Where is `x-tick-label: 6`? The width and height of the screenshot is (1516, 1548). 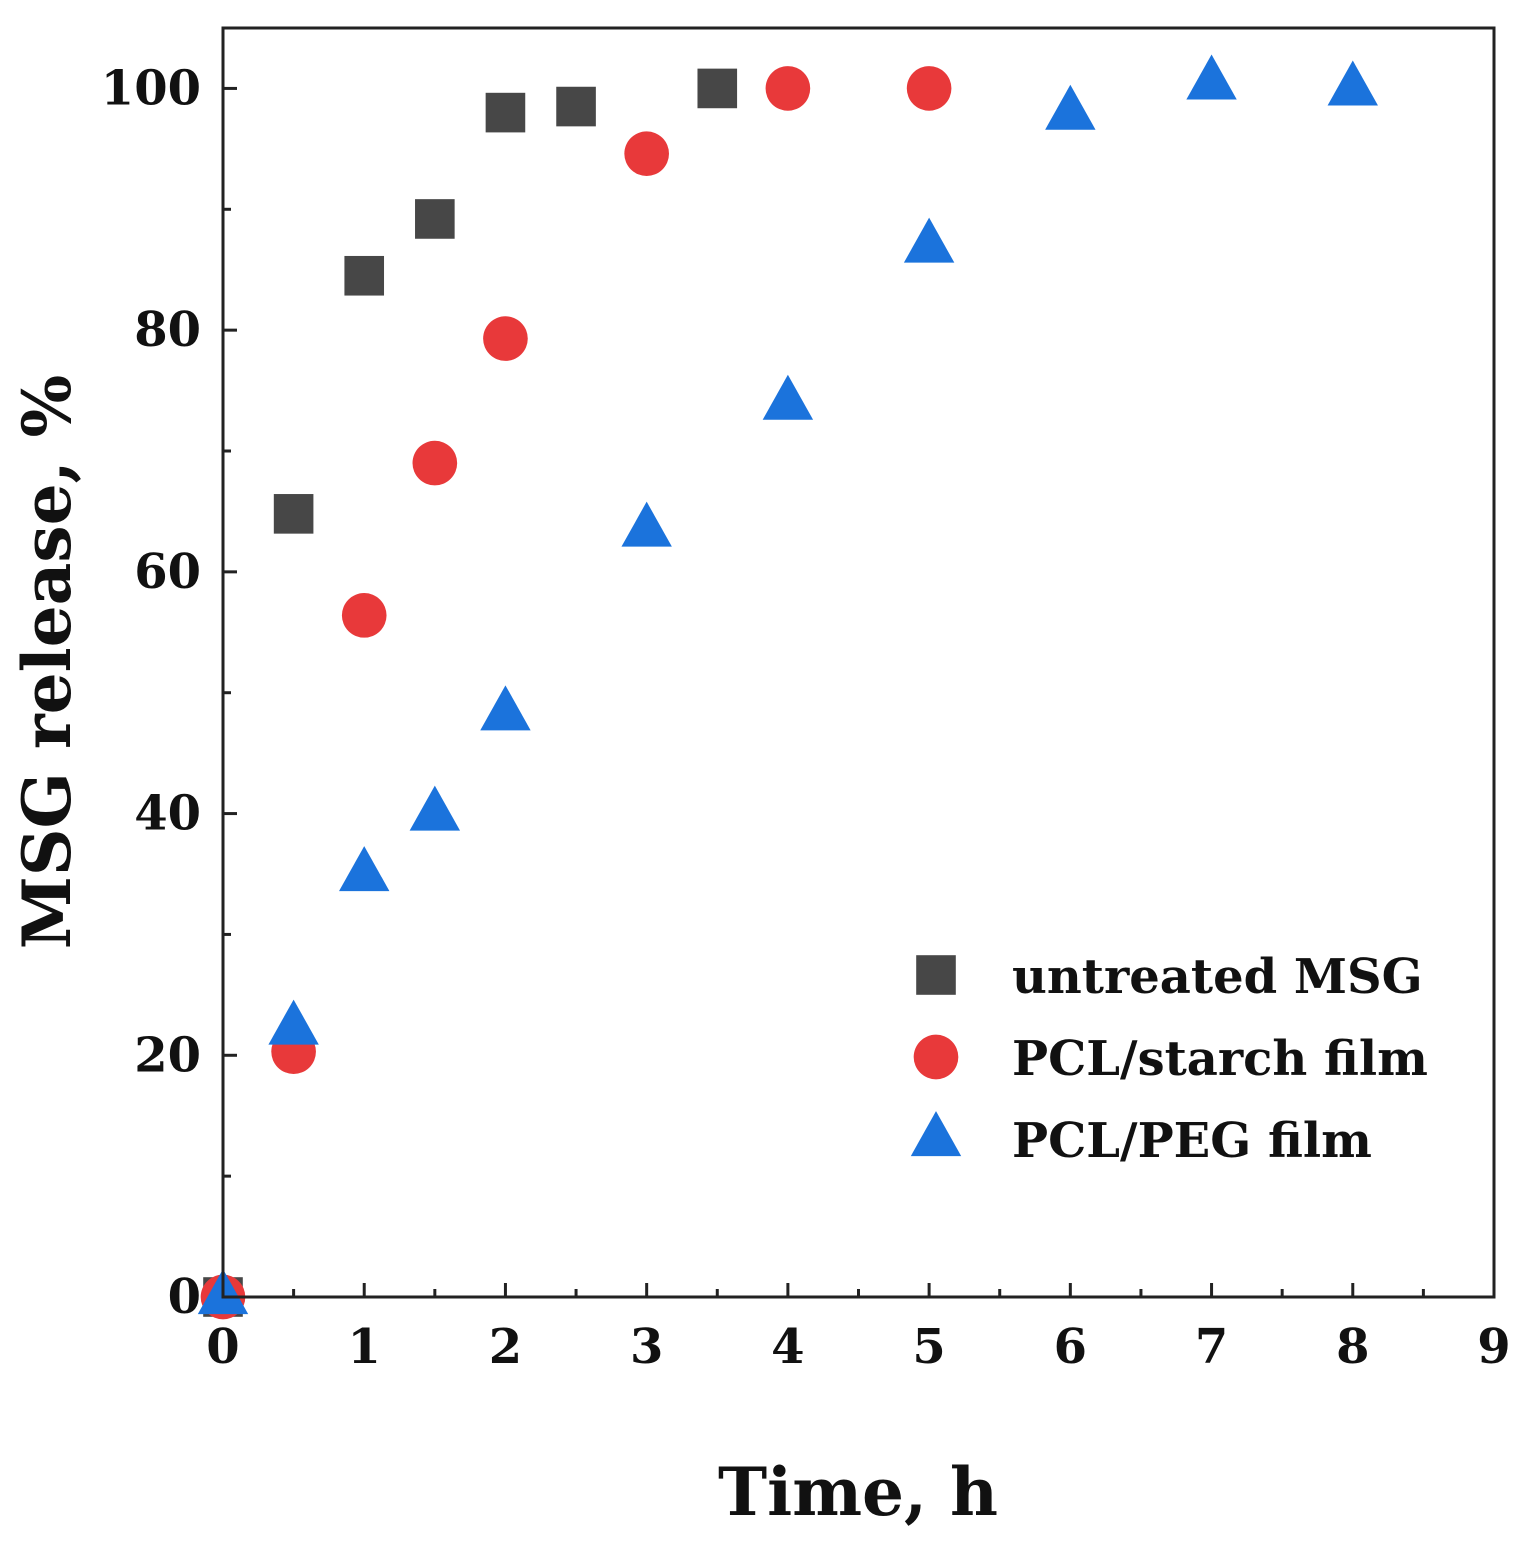
x-tick-label: 6 is located at coordinates (1070, 1347).